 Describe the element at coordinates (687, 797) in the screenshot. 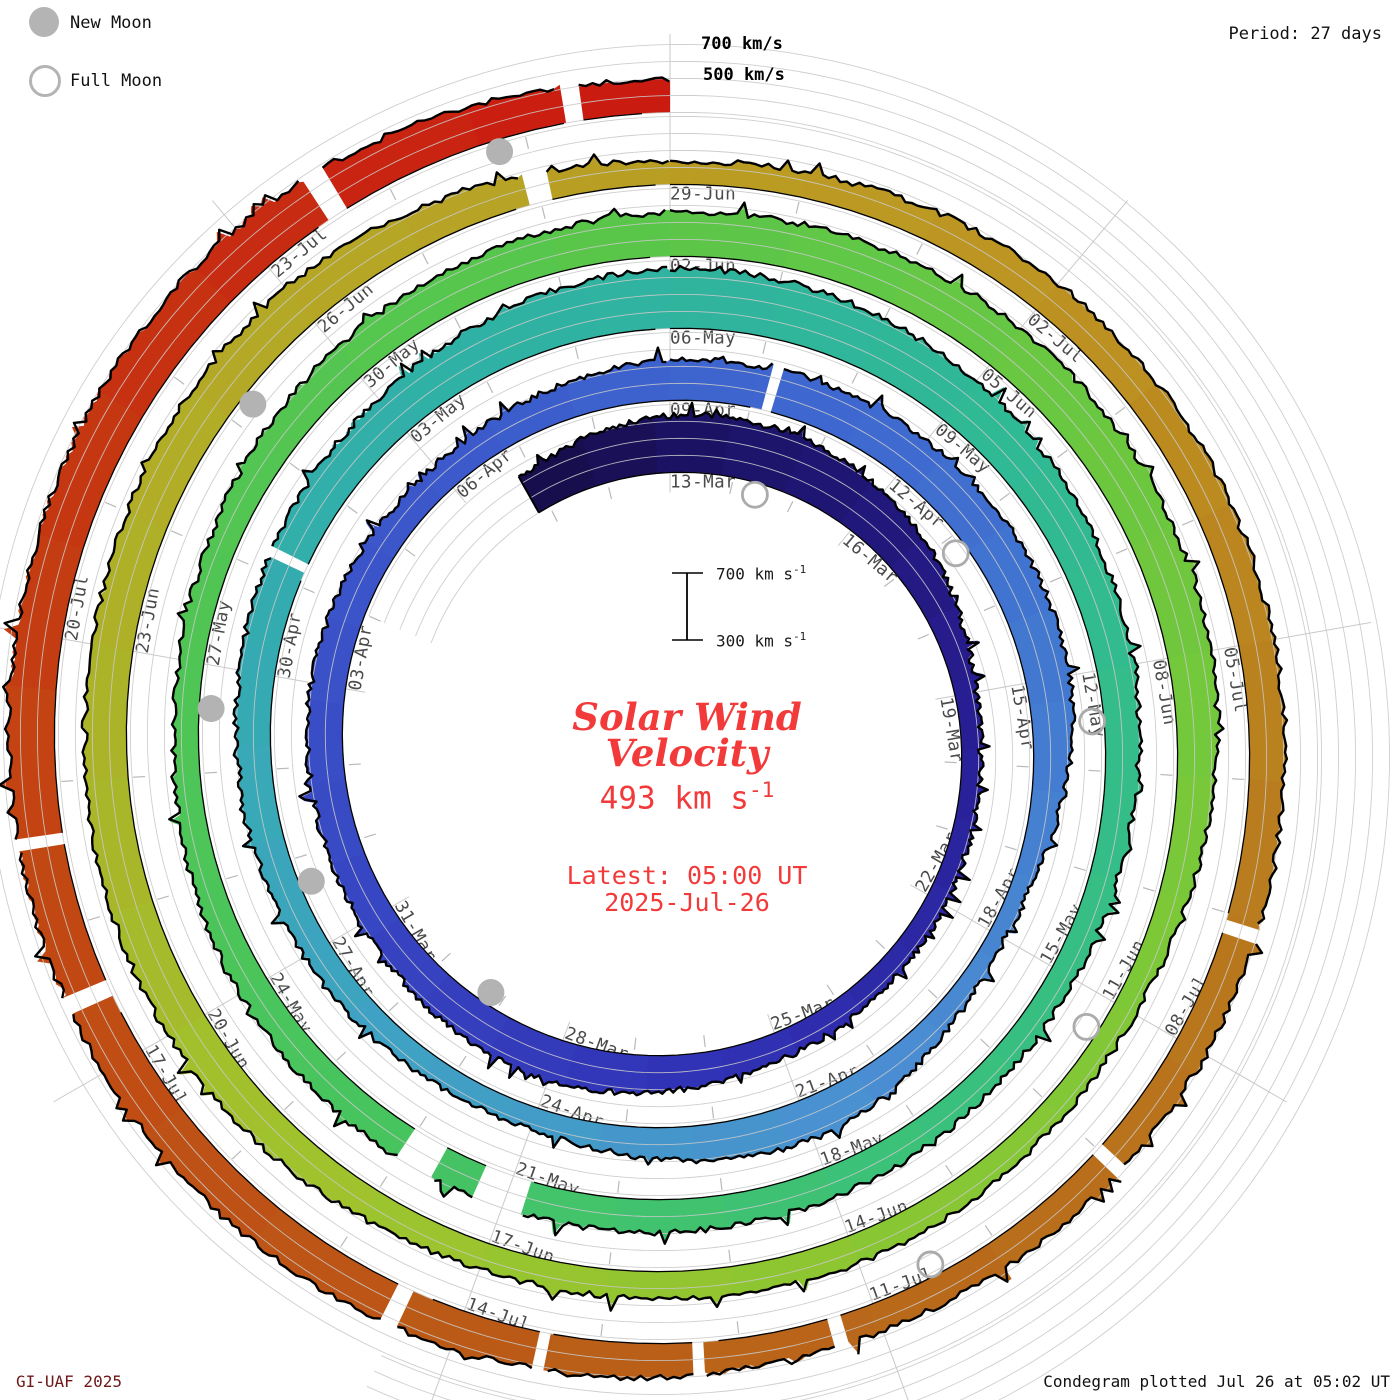

I see `current-velocity-value: 493 km s-1` at that location.